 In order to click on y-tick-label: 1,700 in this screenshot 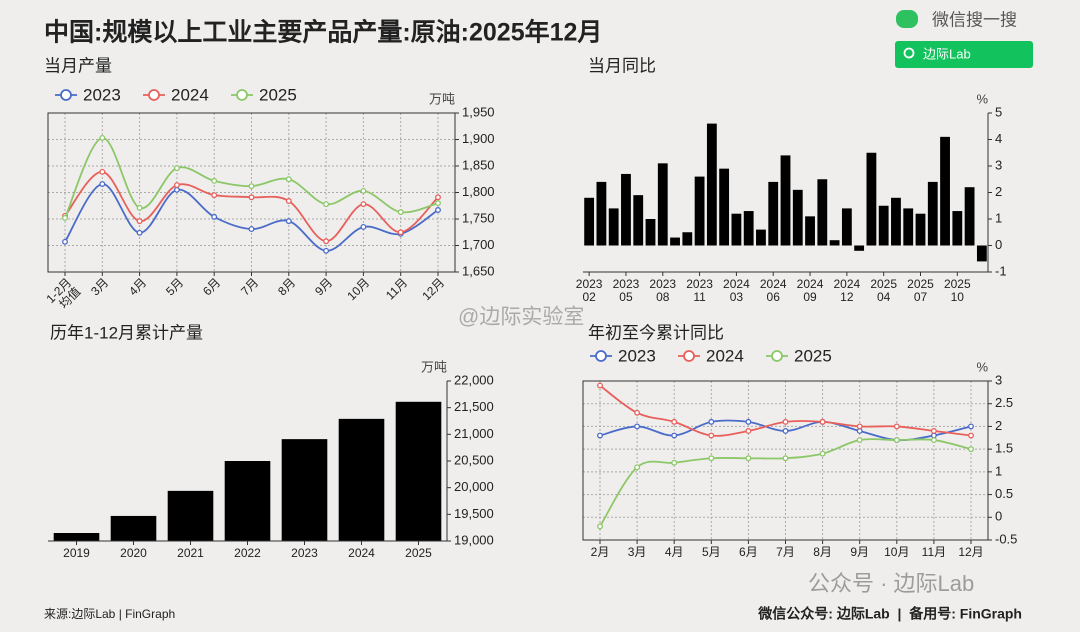, I will do `click(478, 244)`.